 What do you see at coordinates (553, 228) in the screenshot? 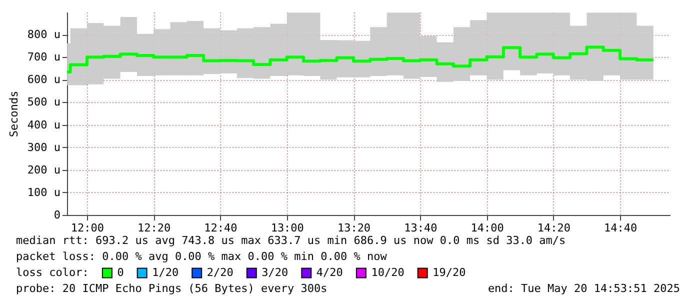
I see `x-tick-label: 14:20` at bounding box center [553, 228].